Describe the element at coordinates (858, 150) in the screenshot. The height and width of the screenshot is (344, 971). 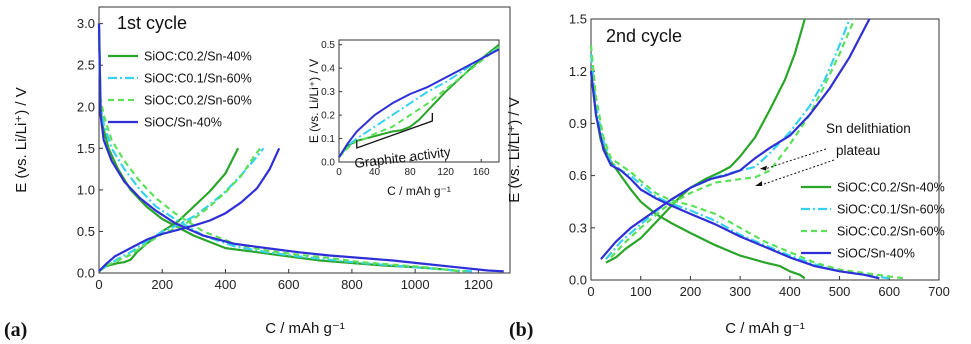
I see `sn-plateau-label-2: plateau` at that location.